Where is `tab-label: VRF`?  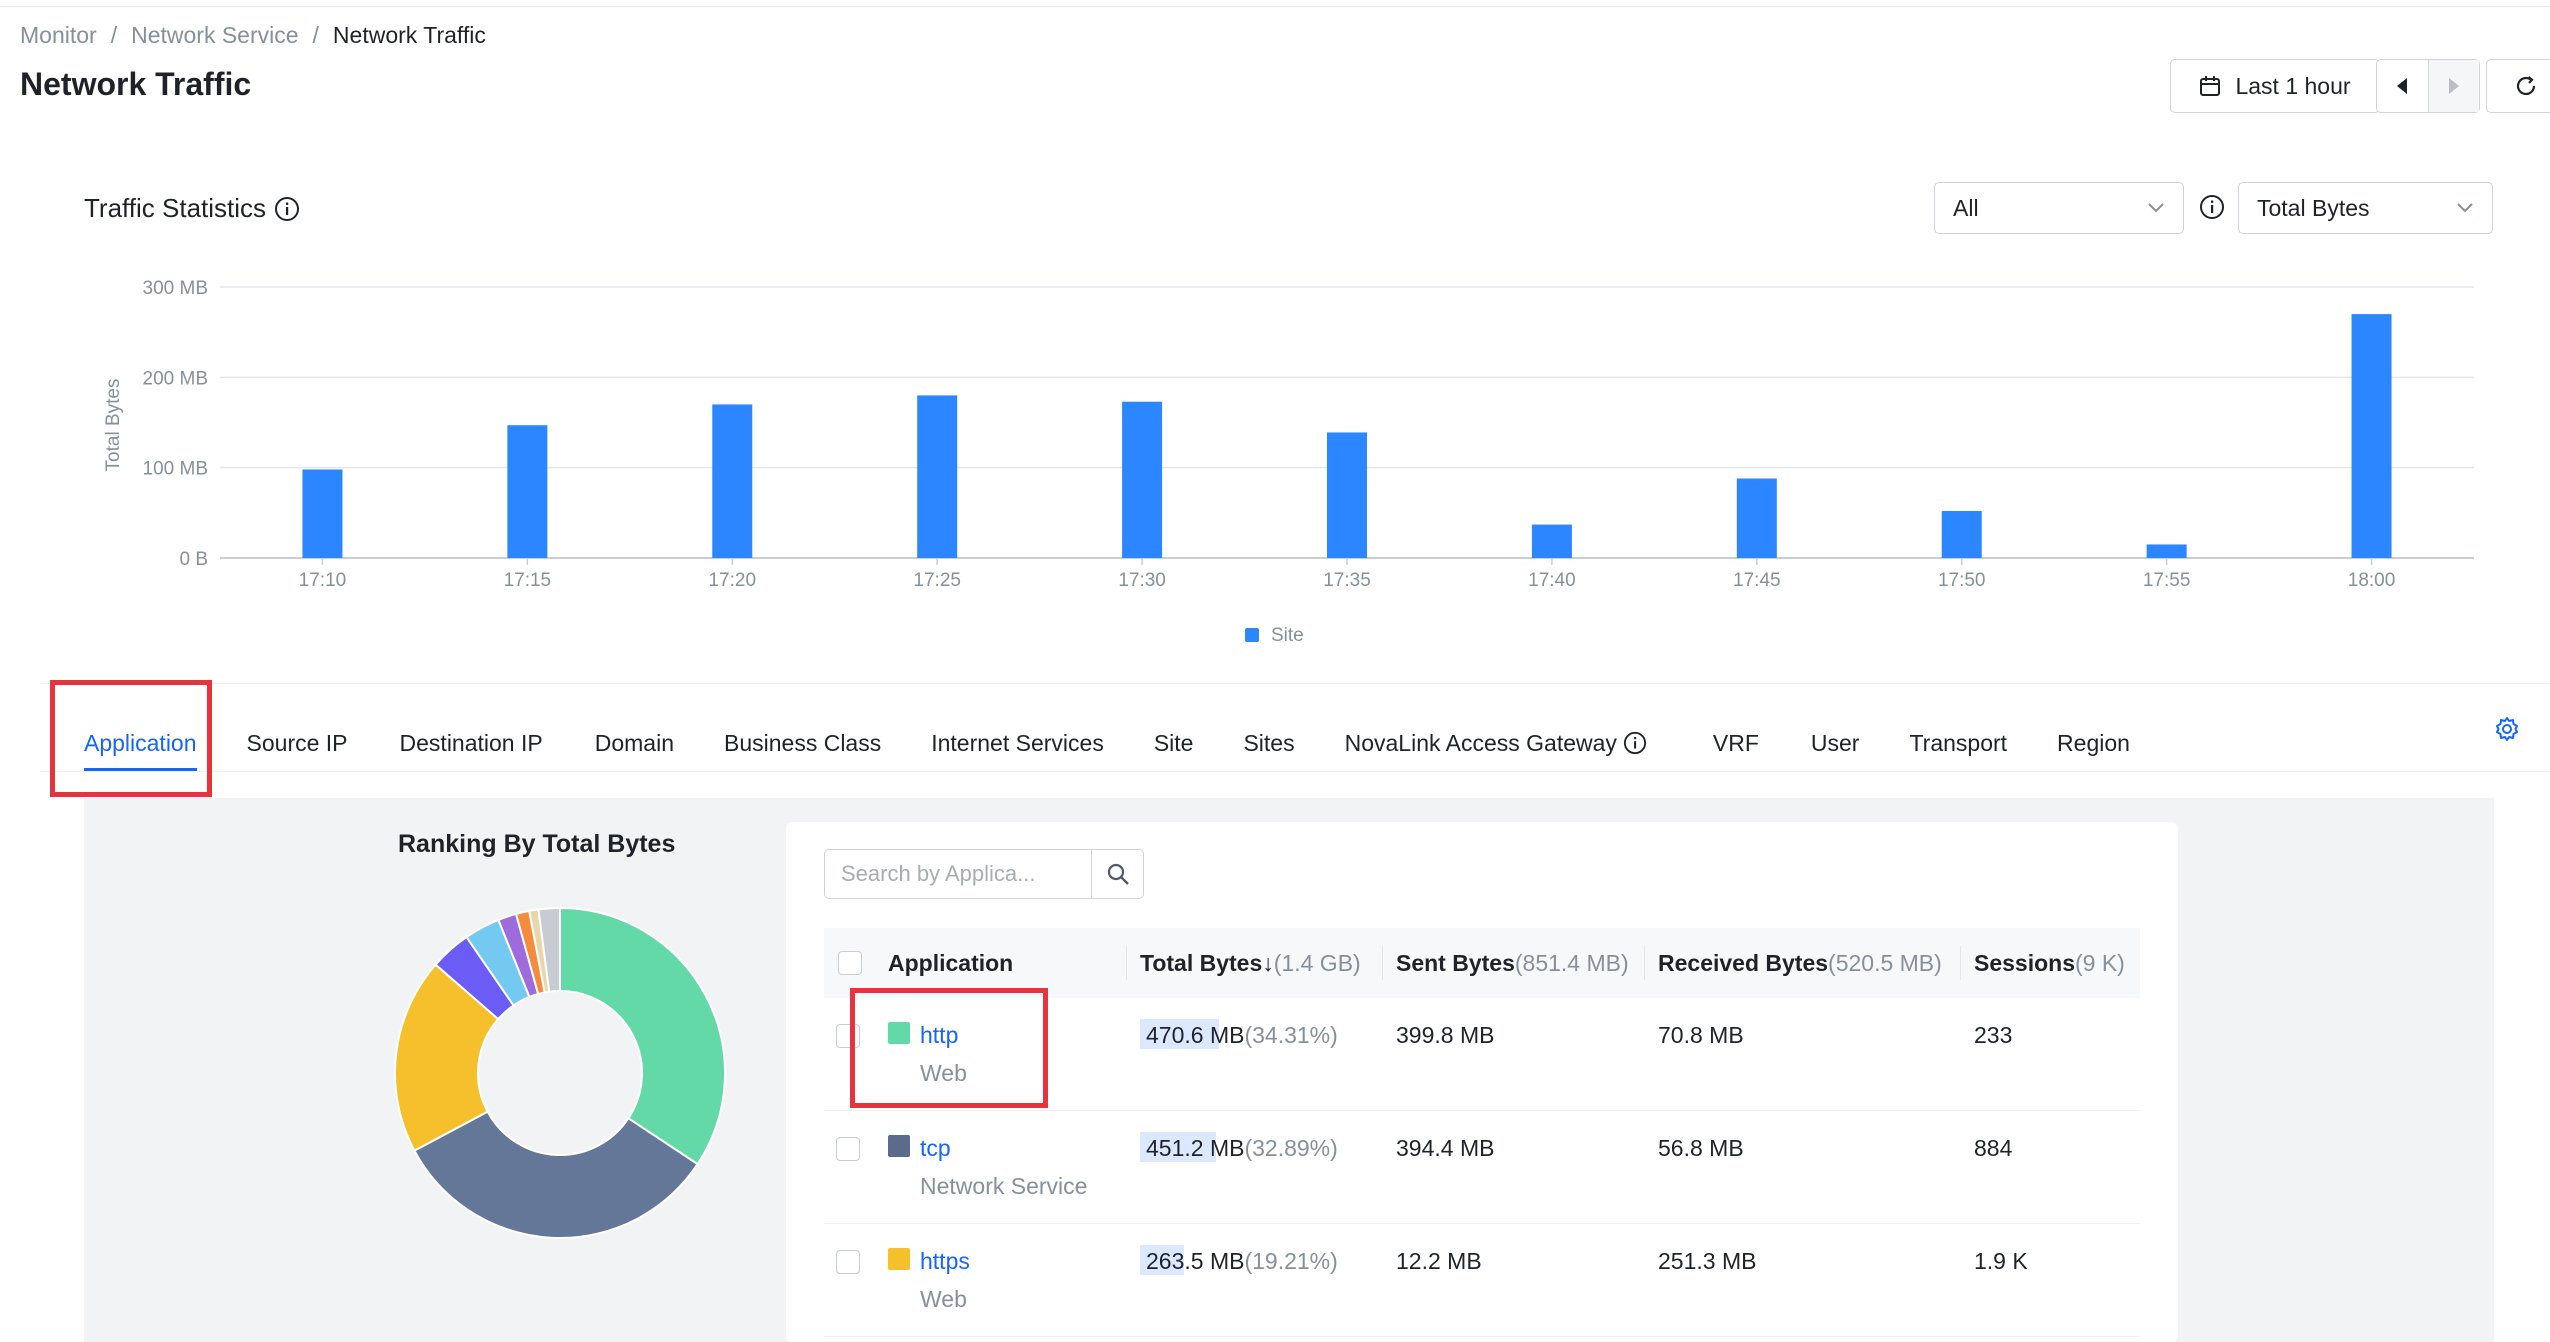 tab-label: VRF is located at coordinates (1735, 742).